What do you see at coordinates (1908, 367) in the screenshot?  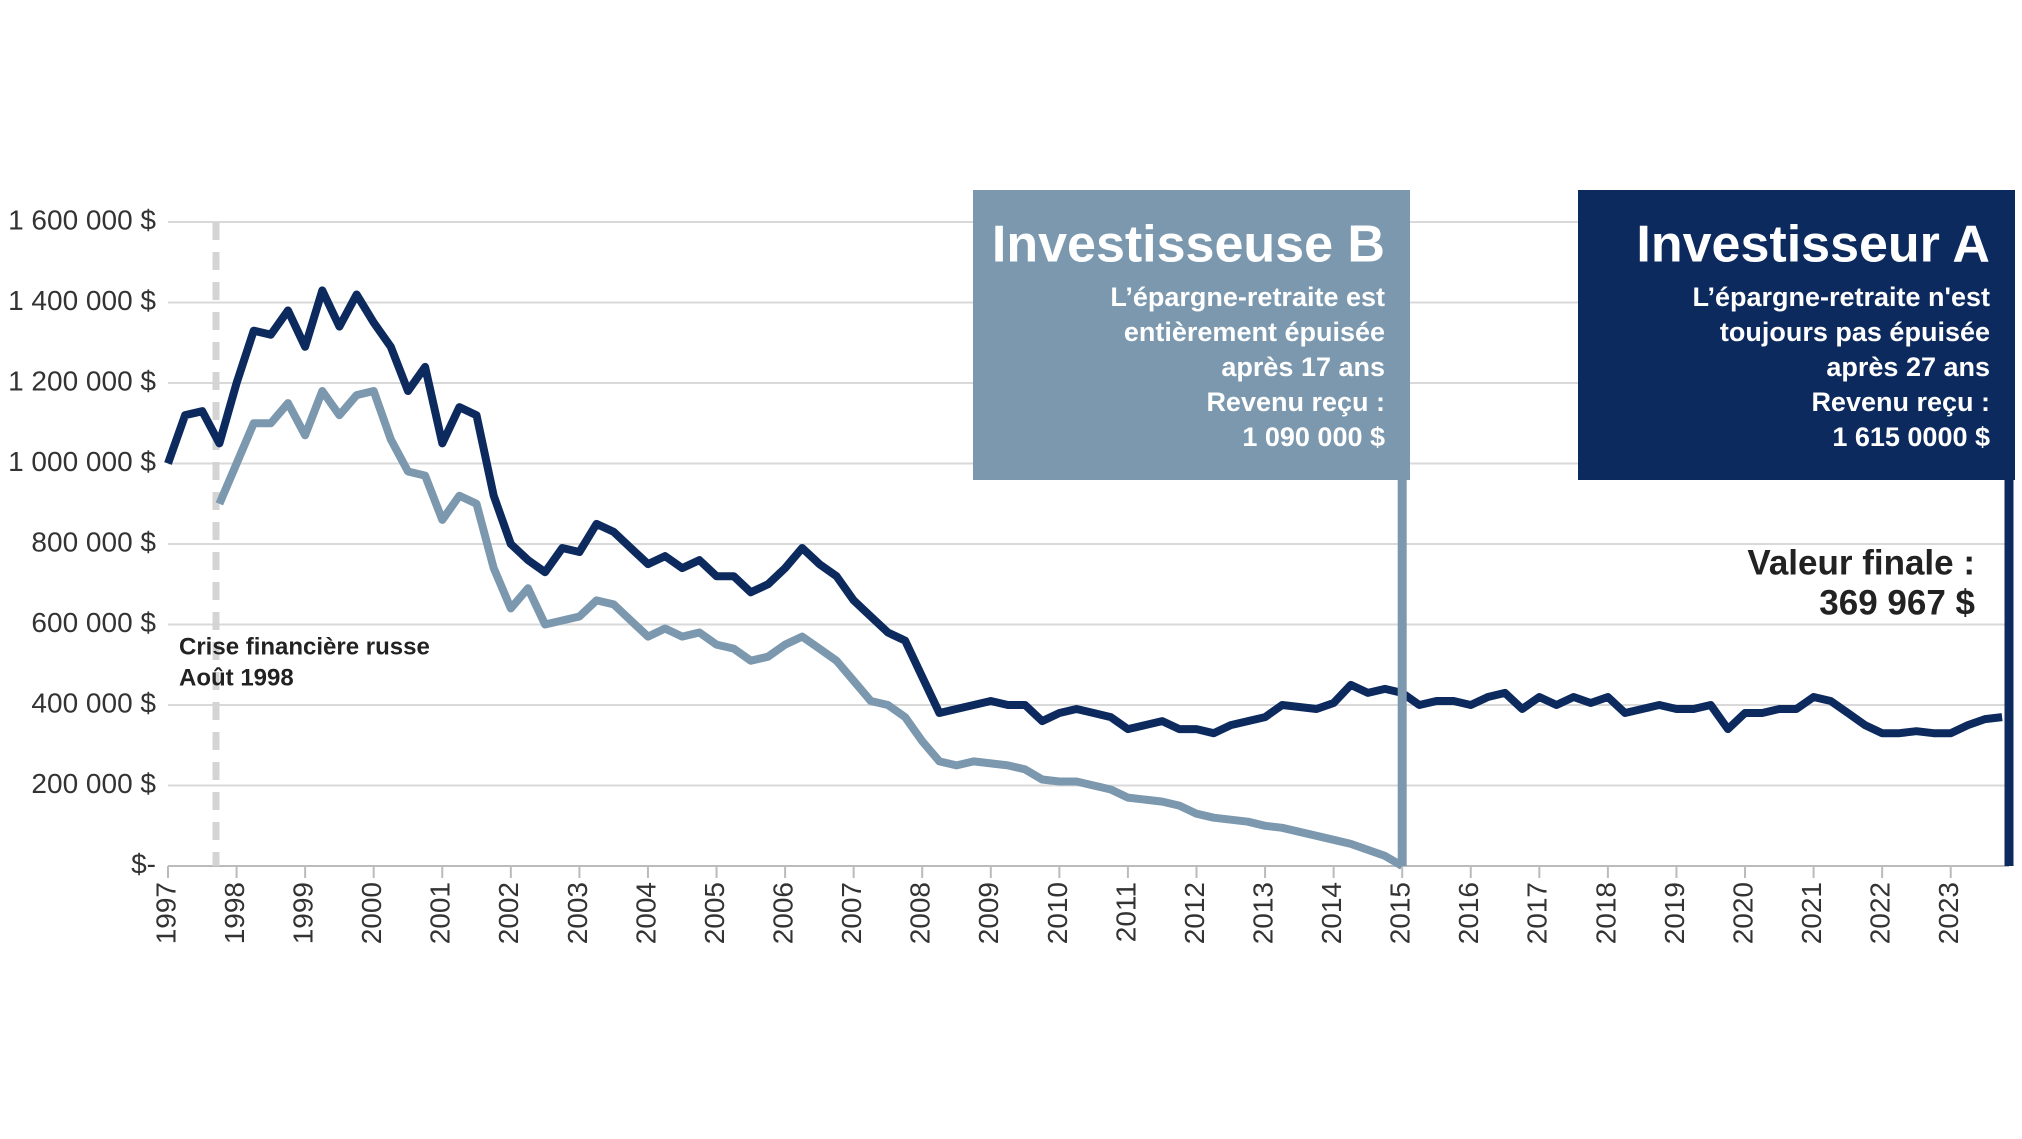 I see `callout-line: après 27 ans` at bounding box center [1908, 367].